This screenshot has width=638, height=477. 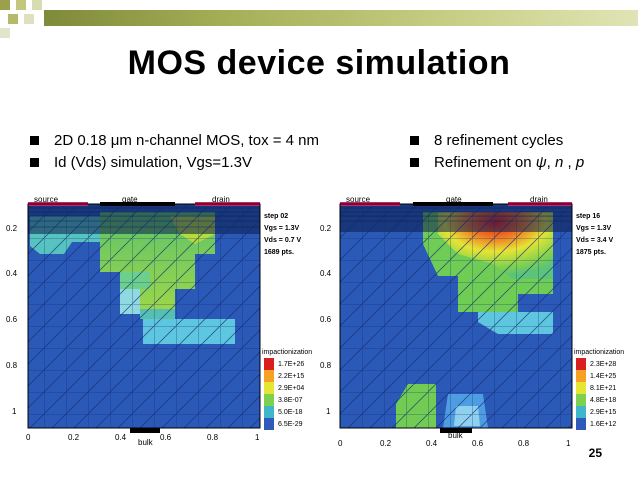 What do you see at coordinates (603, 424) in the screenshot?
I see `legend-value: 1.6E+12` at bounding box center [603, 424].